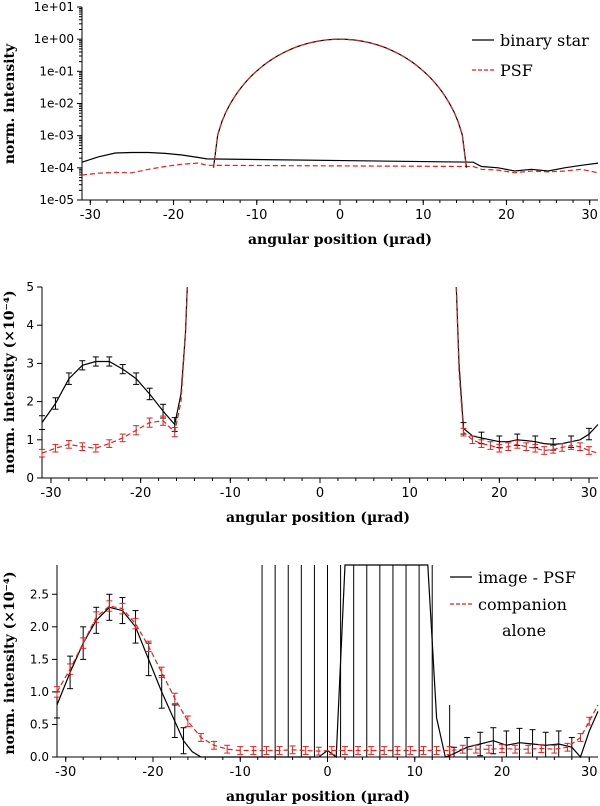 The image size is (600, 806). I want to click on middle-series-2-line, so click(114, 370).